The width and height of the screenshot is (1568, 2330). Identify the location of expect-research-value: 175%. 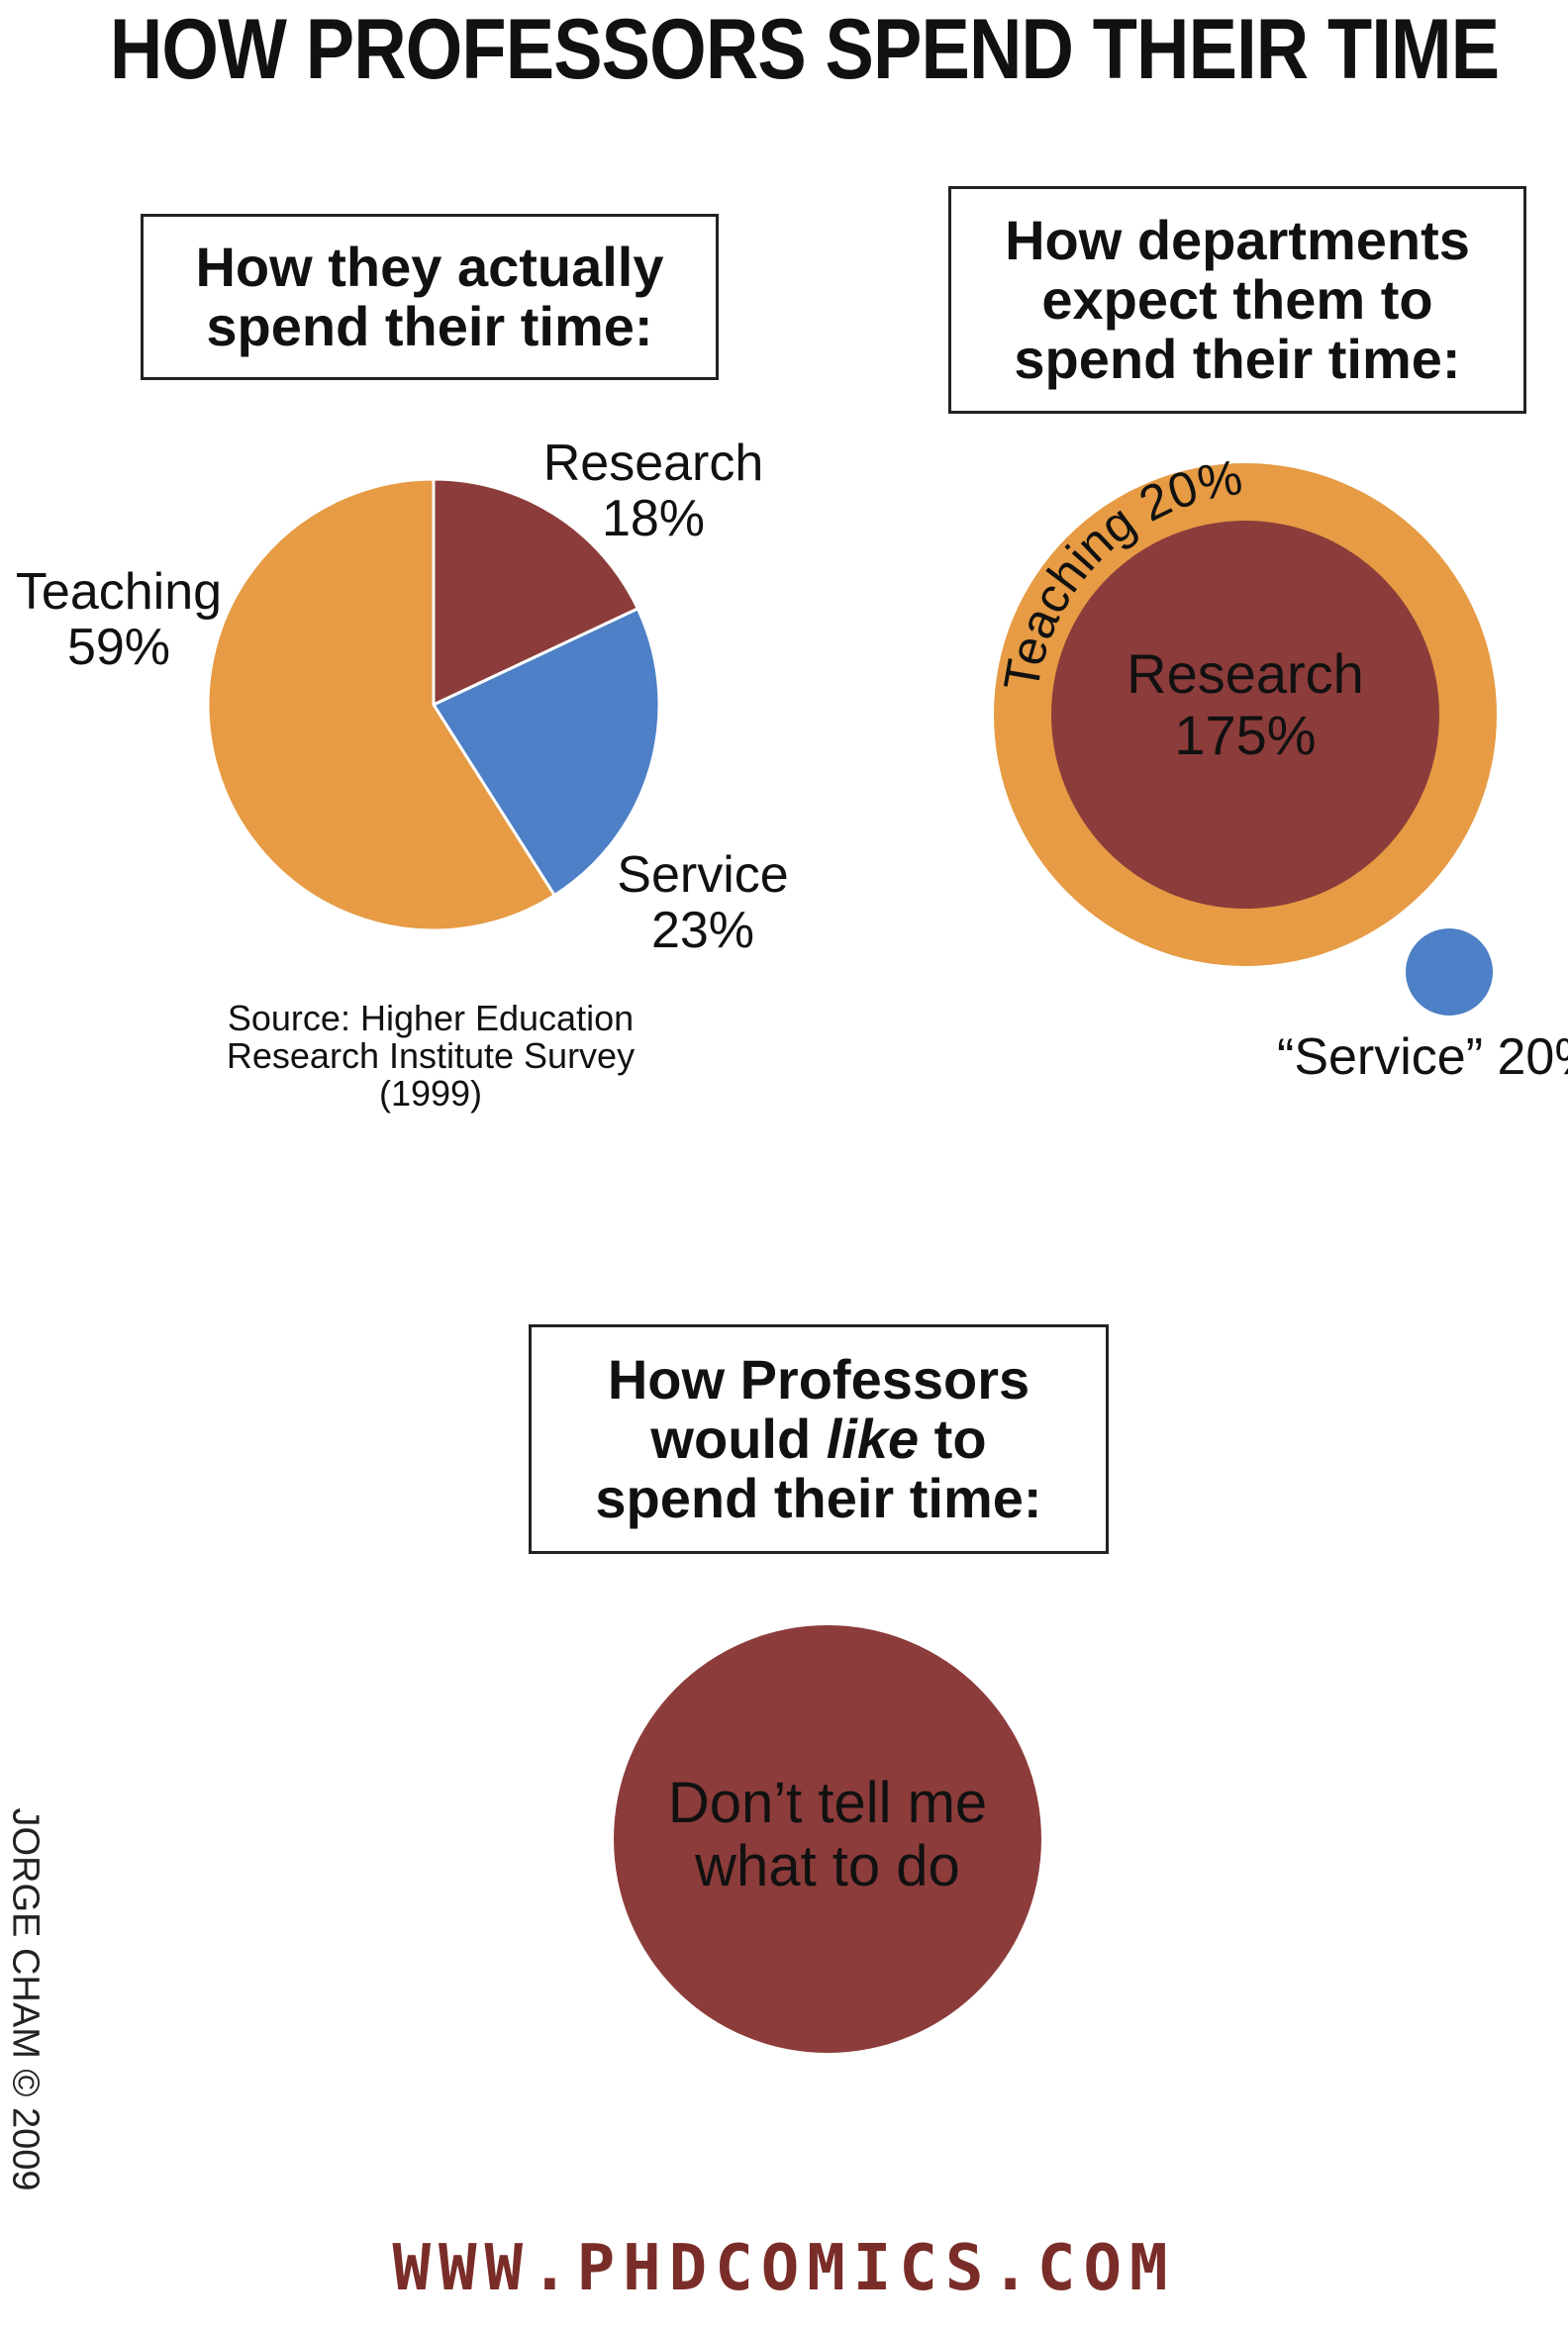
(1245, 735).